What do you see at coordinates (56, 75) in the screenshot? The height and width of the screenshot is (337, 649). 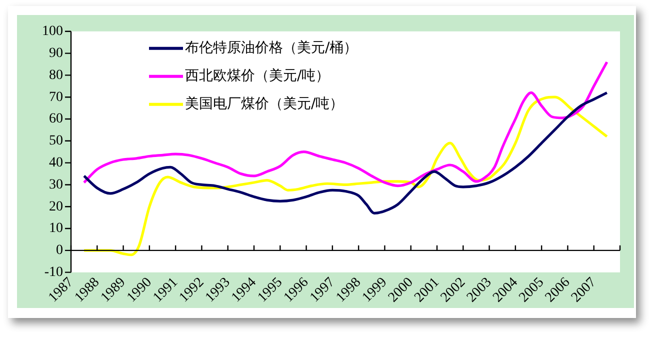 I see `y-tick-label: 80` at bounding box center [56, 75].